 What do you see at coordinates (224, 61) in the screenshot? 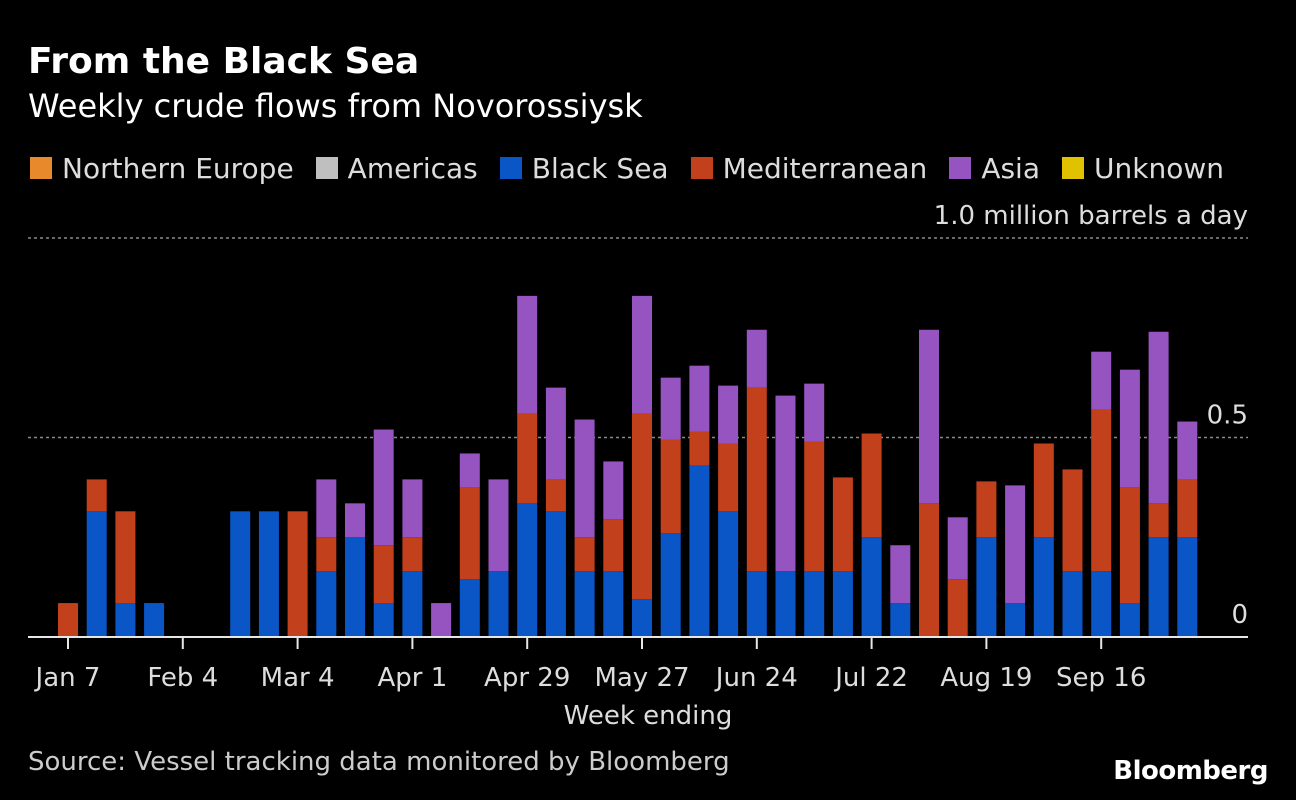
I see `chart-title: From the Black Sea` at bounding box center [224, 61].